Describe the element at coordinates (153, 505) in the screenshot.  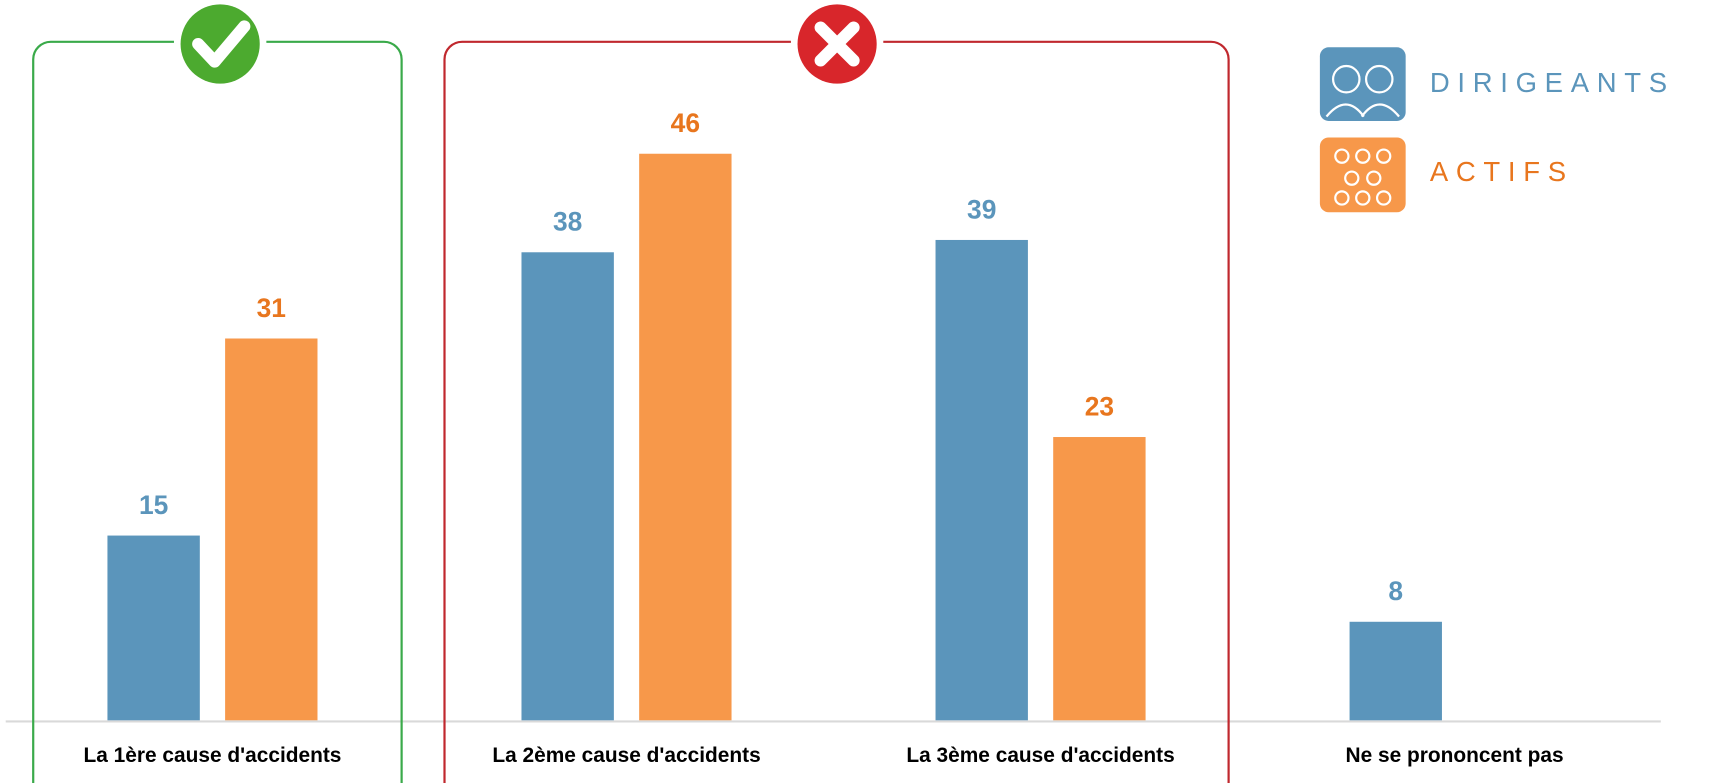
I see `data-label: 15` at that location.